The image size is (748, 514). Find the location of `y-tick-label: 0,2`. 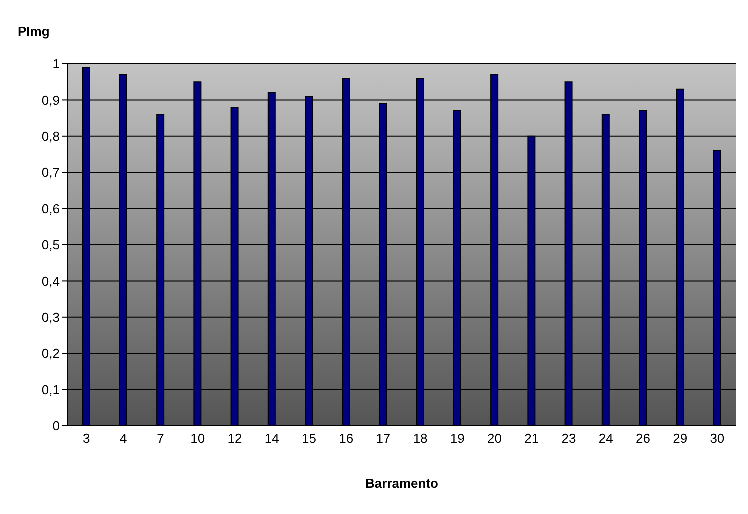

y-tick-label: 0,2 is located at coordinates (51, 354).